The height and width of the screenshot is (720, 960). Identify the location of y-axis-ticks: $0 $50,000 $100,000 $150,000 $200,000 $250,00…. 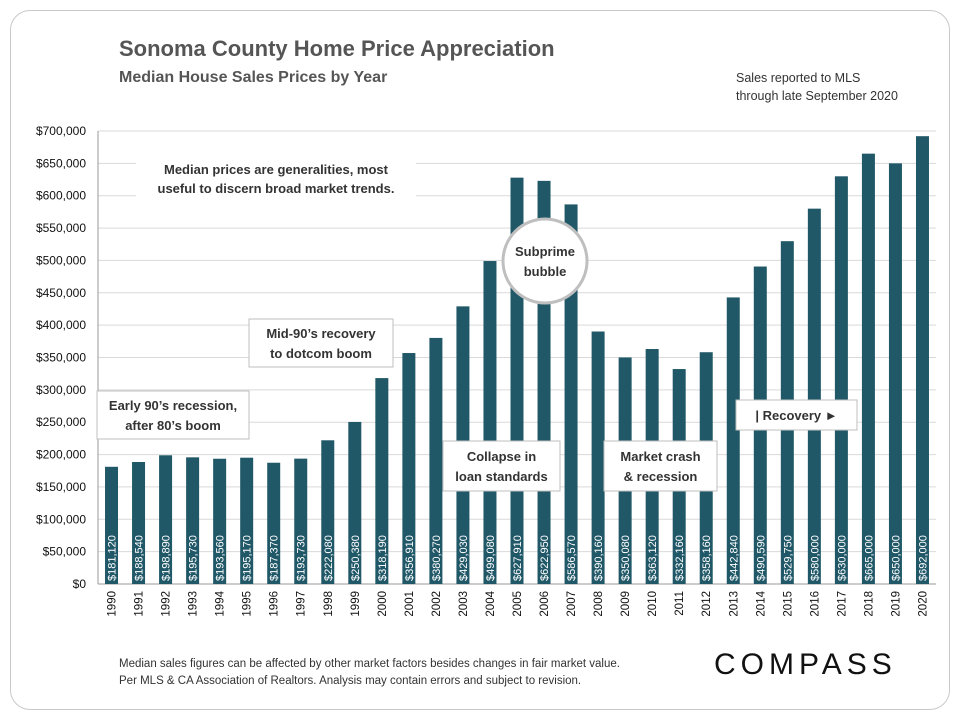
(61, 357).